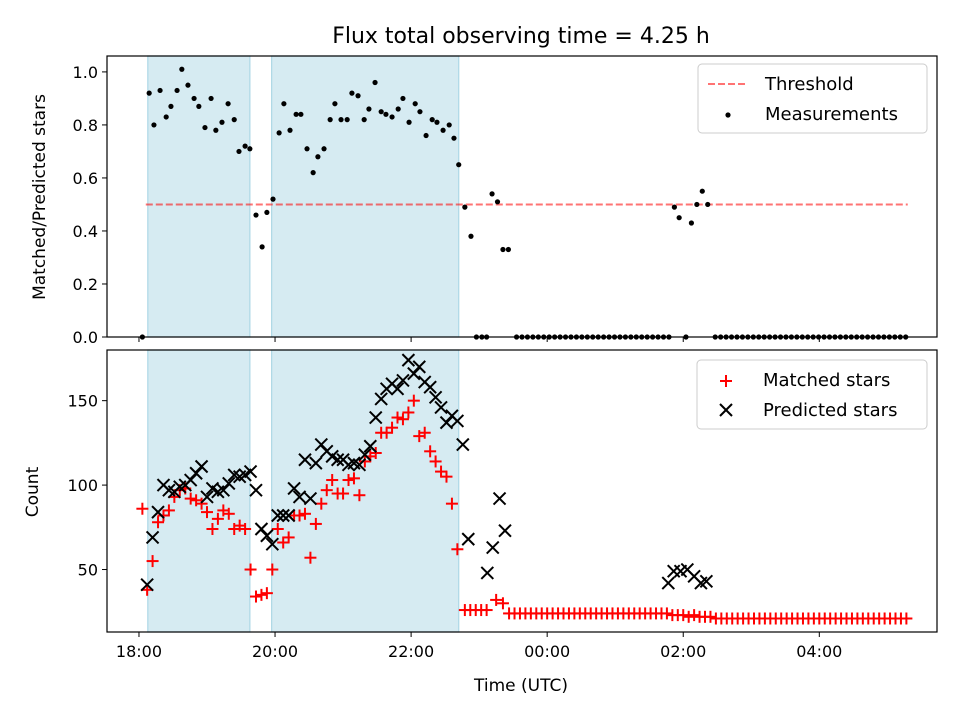  I want to click on predicted-legend-label: Predicted stars, so click(830, 410).